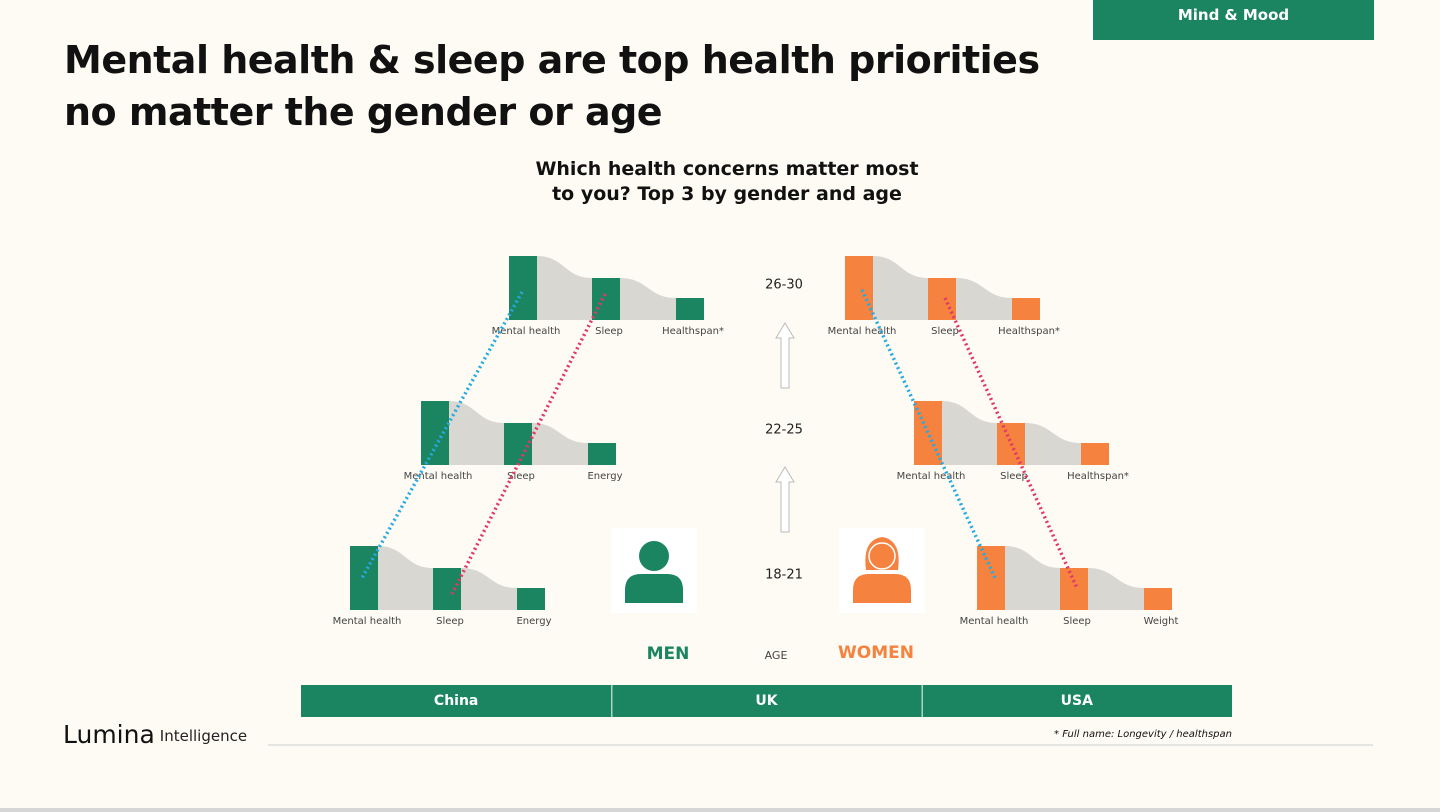 This screenshot has width=1440, height=812. I want to click on men-icon, so click(654, 570).